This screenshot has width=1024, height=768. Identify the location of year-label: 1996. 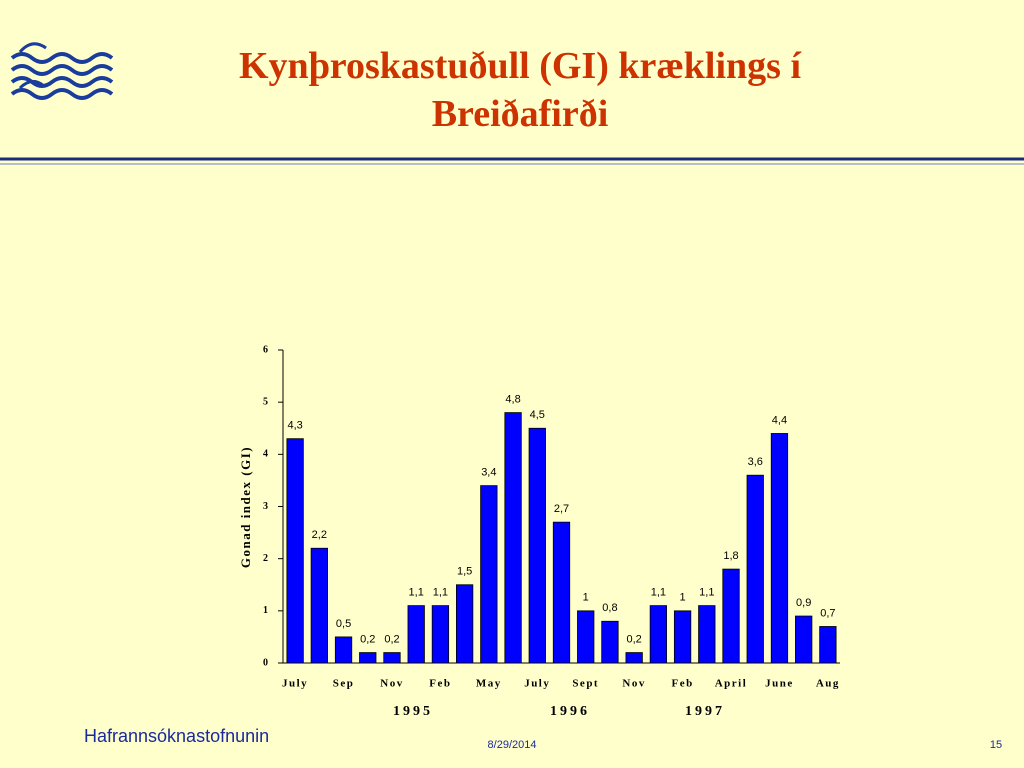
(570, 711).